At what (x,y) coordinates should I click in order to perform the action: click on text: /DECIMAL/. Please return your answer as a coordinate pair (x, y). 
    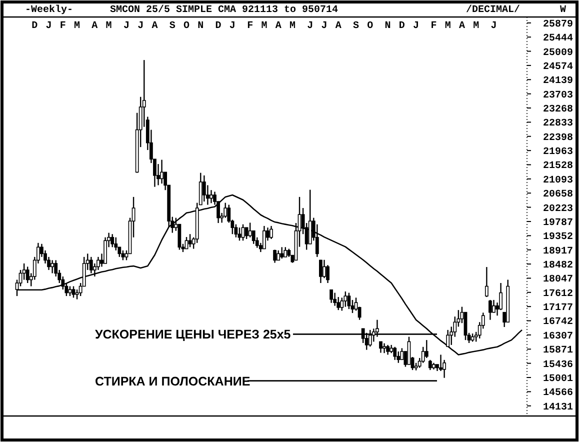
    Looking at the image, I should click on (493, 10).